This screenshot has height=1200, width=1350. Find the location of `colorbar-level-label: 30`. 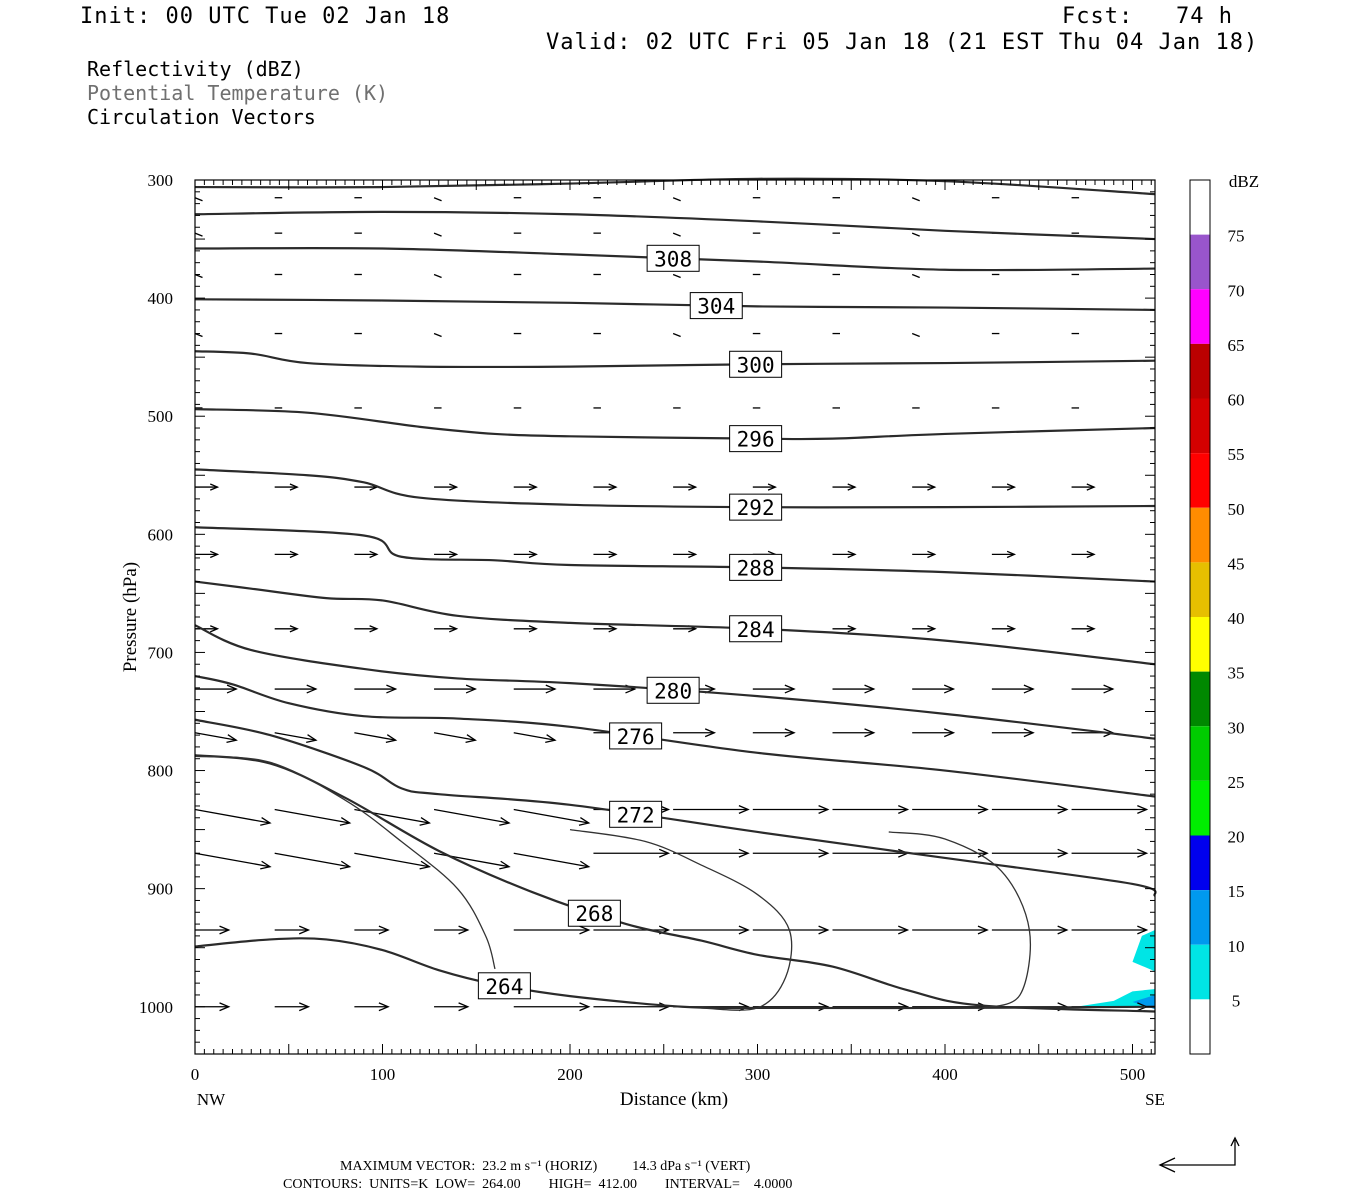

colorbar-level-label: 30 is located at coordinates (1236, 727).